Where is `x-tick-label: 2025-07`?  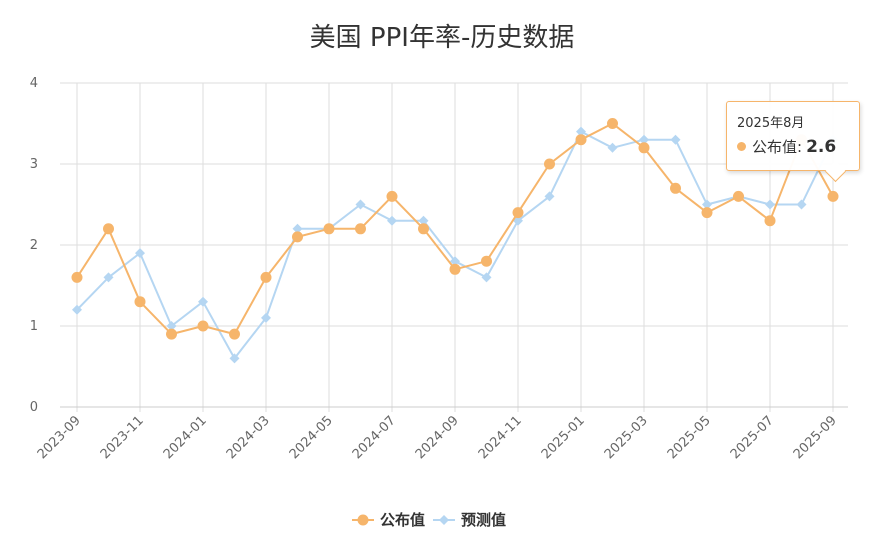 x-tick-label: 2025-07 is located at coordinates (752, 437).